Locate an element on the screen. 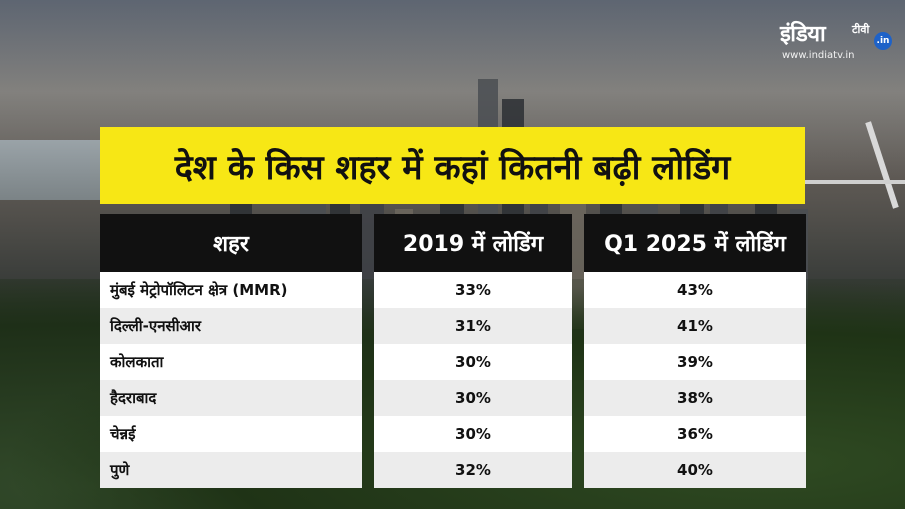 The image size is (905, 509). cell-2019: 33% is located at coordinates (473, 290).